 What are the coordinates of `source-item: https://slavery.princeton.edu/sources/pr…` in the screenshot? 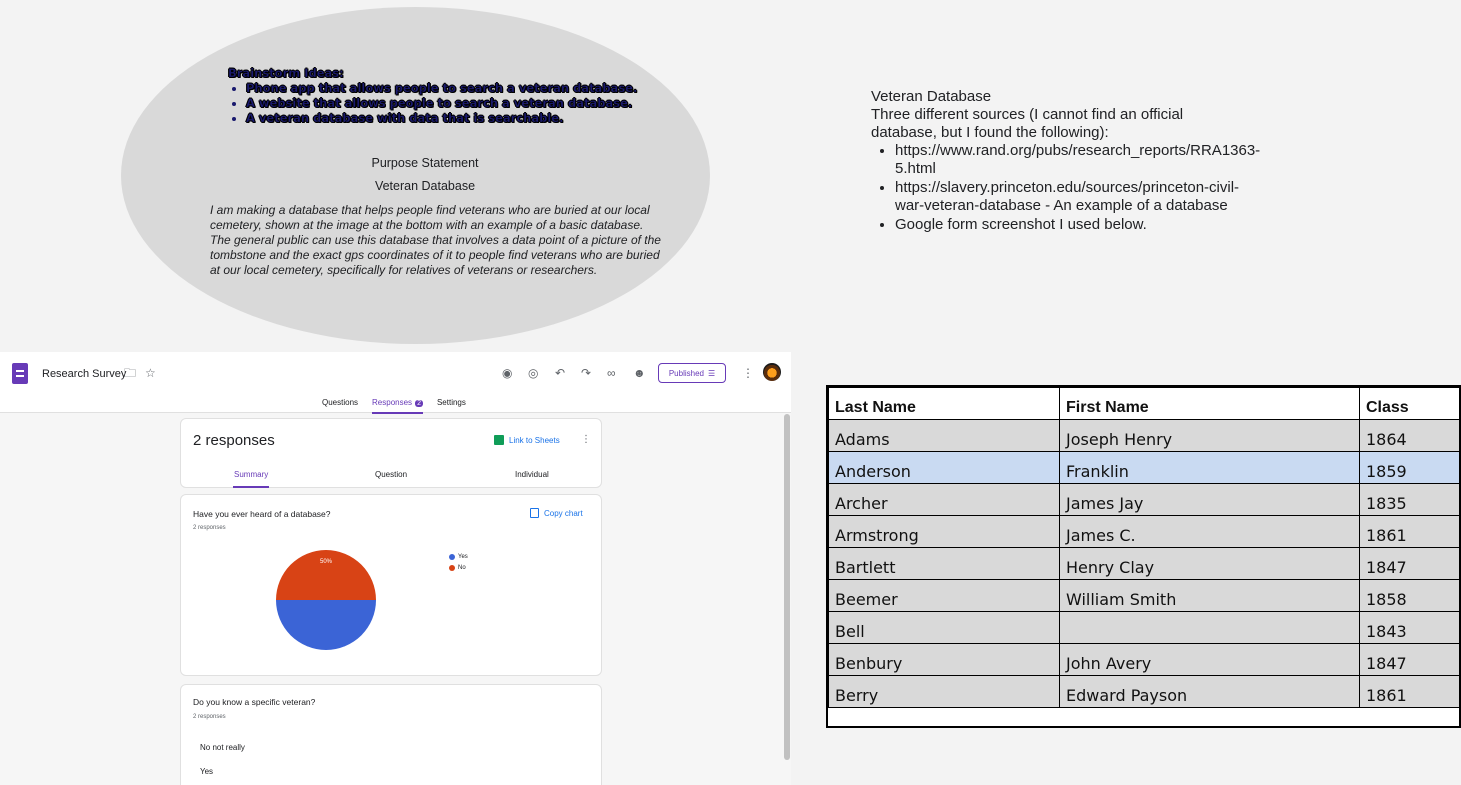 It's located at (1073, 197).